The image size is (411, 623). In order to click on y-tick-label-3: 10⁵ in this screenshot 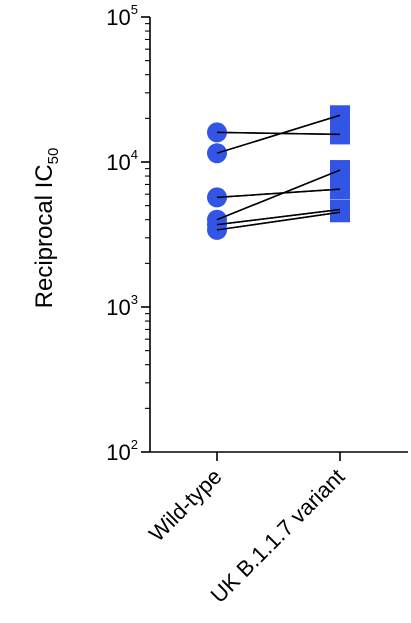, I will do `click(122, 16)`.